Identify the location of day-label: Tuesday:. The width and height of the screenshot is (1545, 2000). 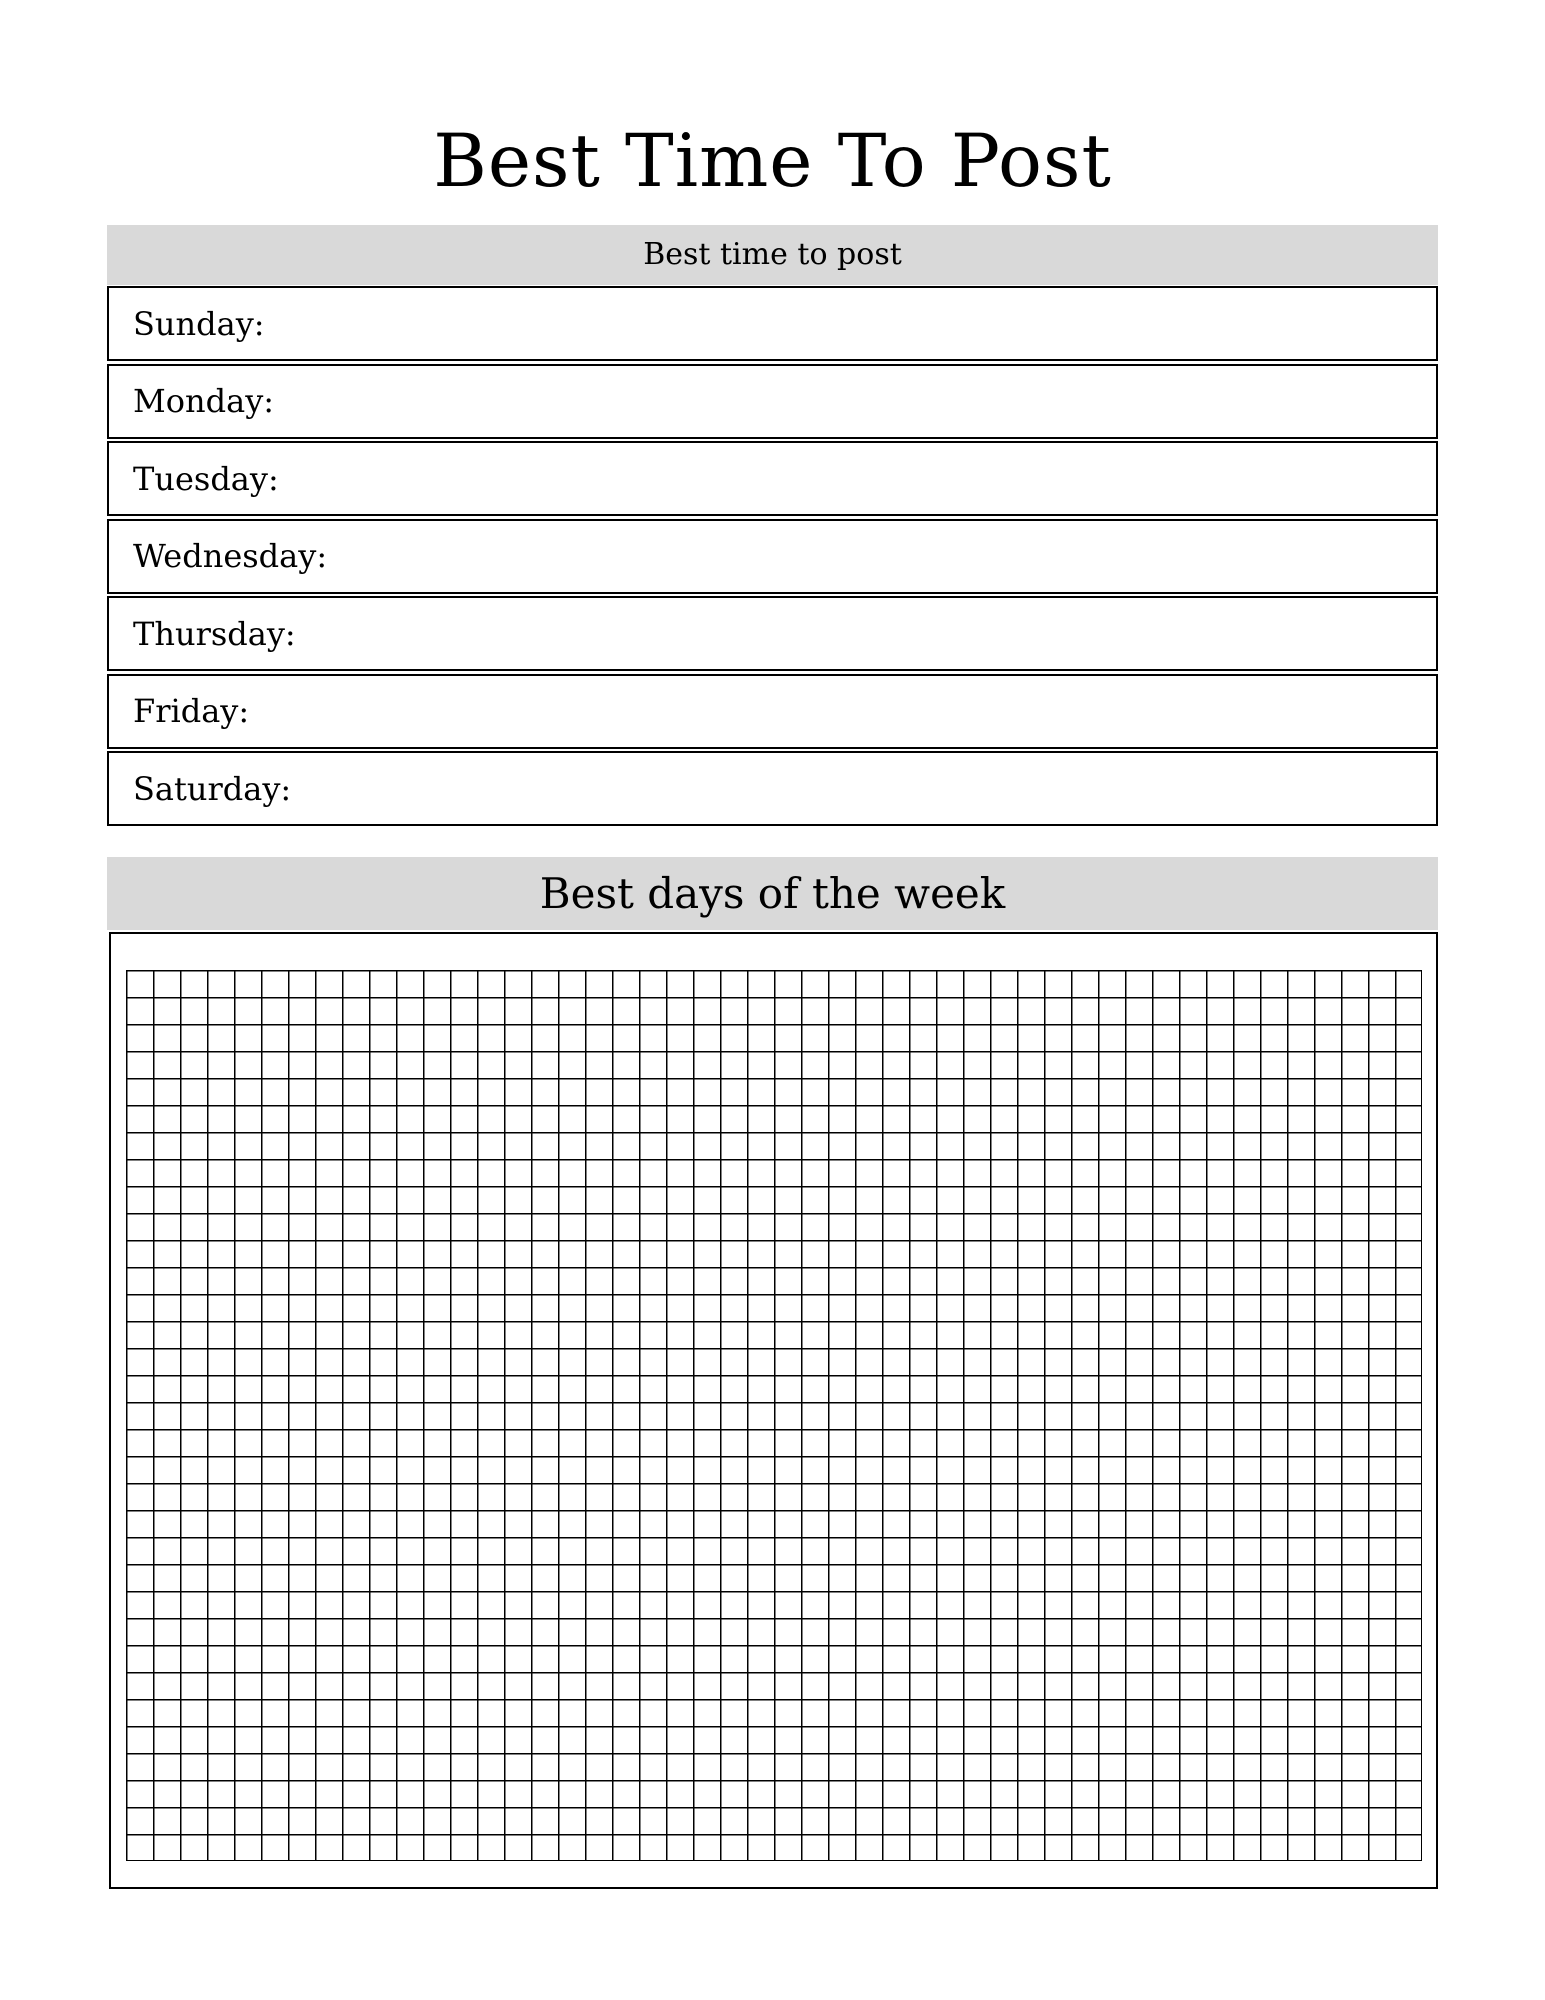
(206, 478).